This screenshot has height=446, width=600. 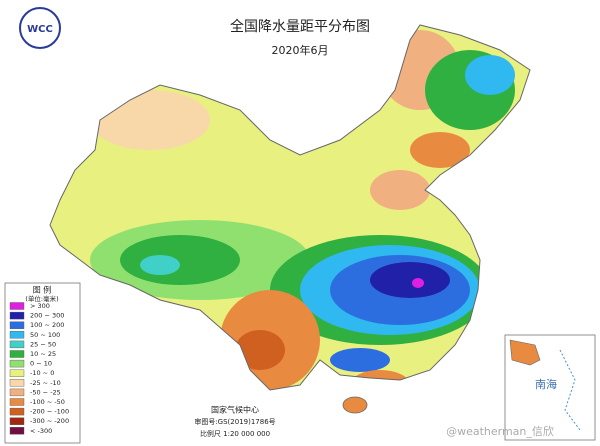 I want to click on legend-label: 0 ~ 10, so click(x=41, y=364).